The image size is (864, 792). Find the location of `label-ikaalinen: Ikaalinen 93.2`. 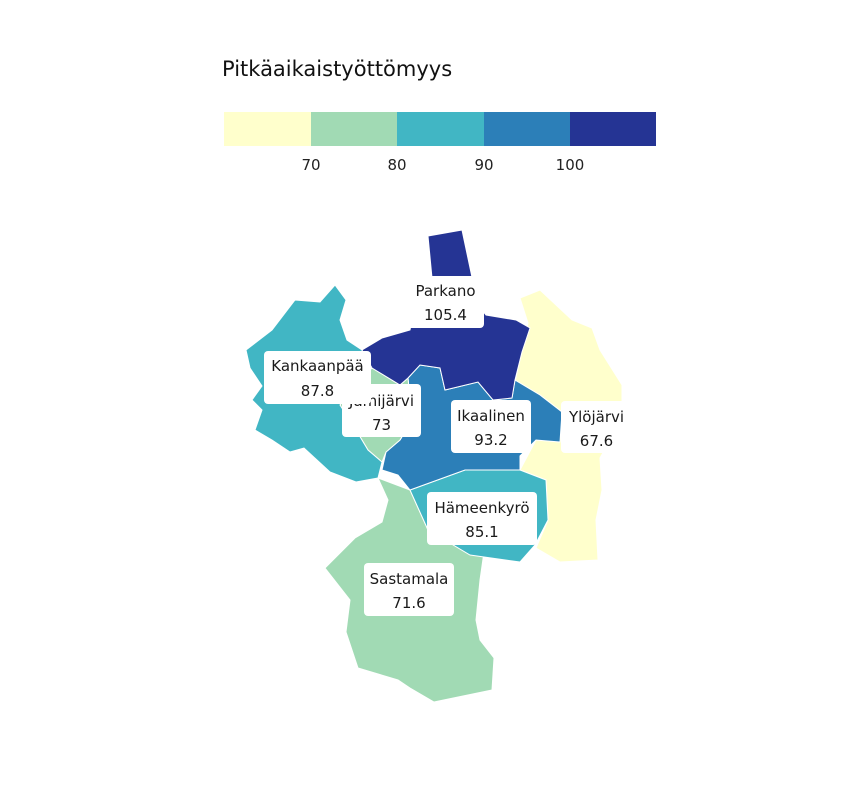

label-ikaalinen: Ikaalinen 93.2 is located at coordinates (491, 426).